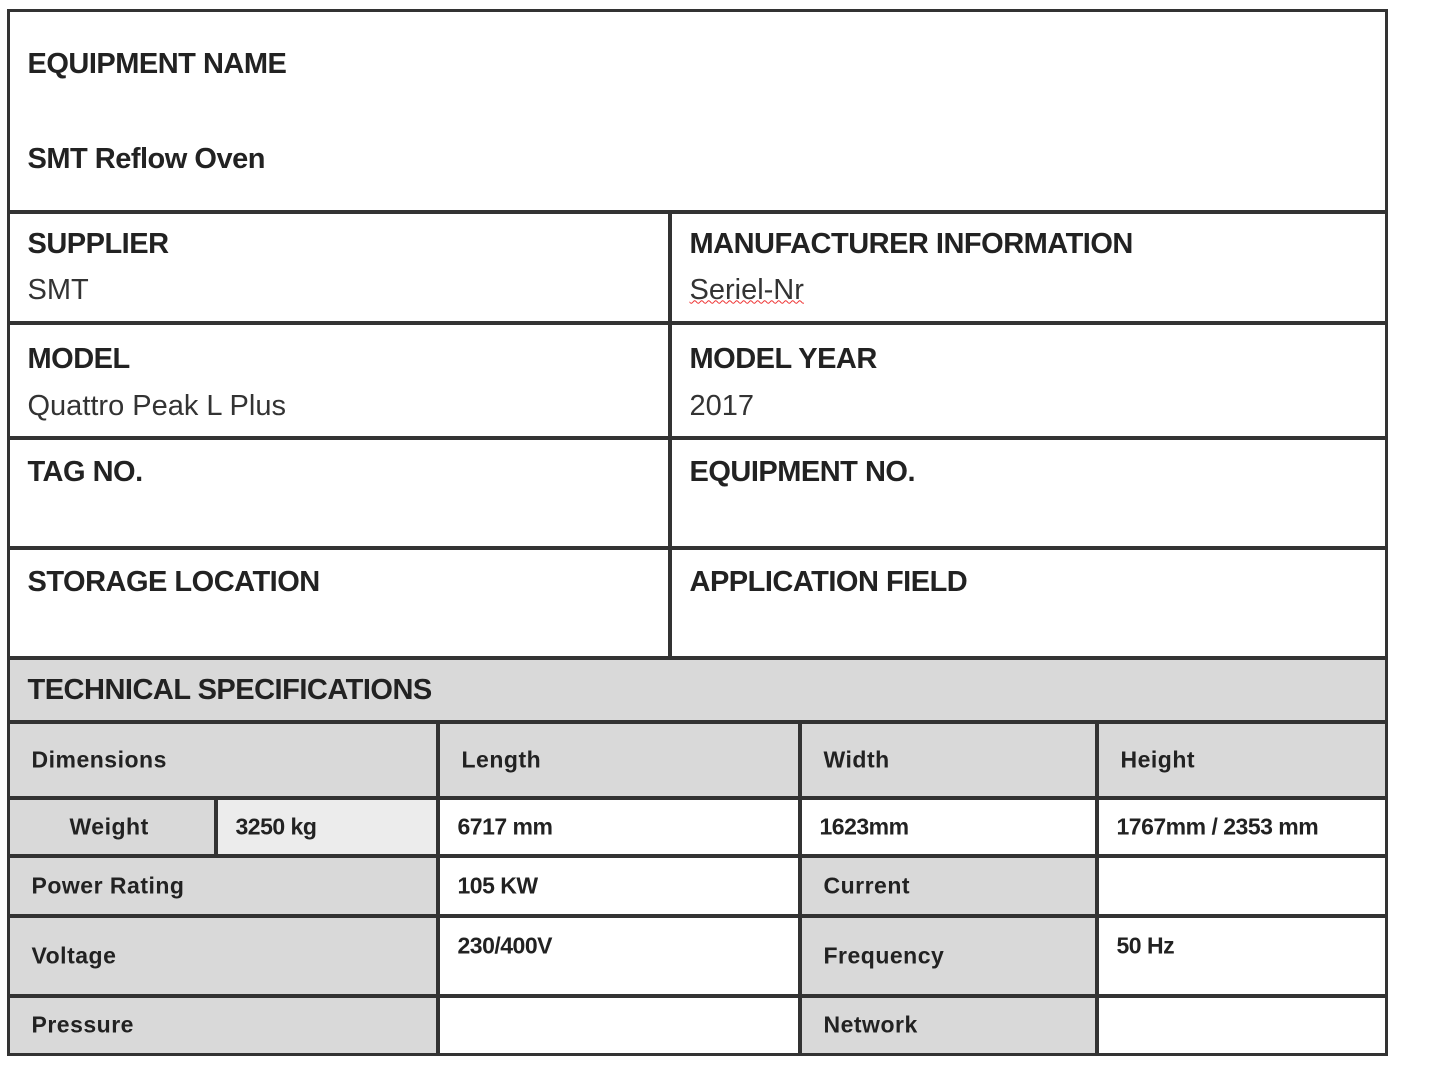 The image size is (1445, 1086). I want to click on weight-value-cell: 3250 kg, so click(326, 826).